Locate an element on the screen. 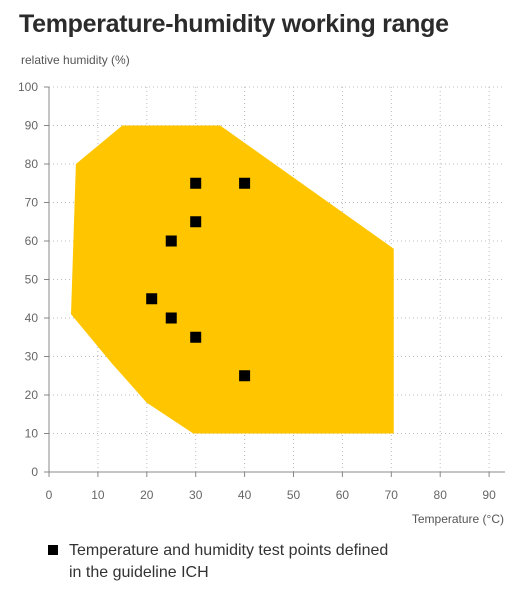 This screenshot has width=515, height=595. test-points is located at coordinates (198, 279).